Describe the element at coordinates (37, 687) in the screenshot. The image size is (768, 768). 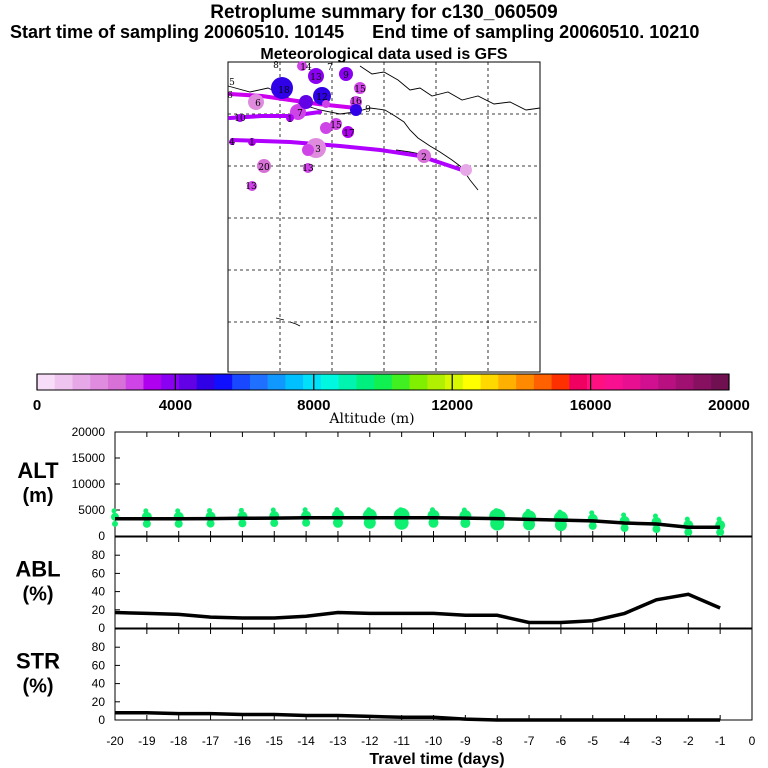
I see `panel-unit: (%)` at that location.